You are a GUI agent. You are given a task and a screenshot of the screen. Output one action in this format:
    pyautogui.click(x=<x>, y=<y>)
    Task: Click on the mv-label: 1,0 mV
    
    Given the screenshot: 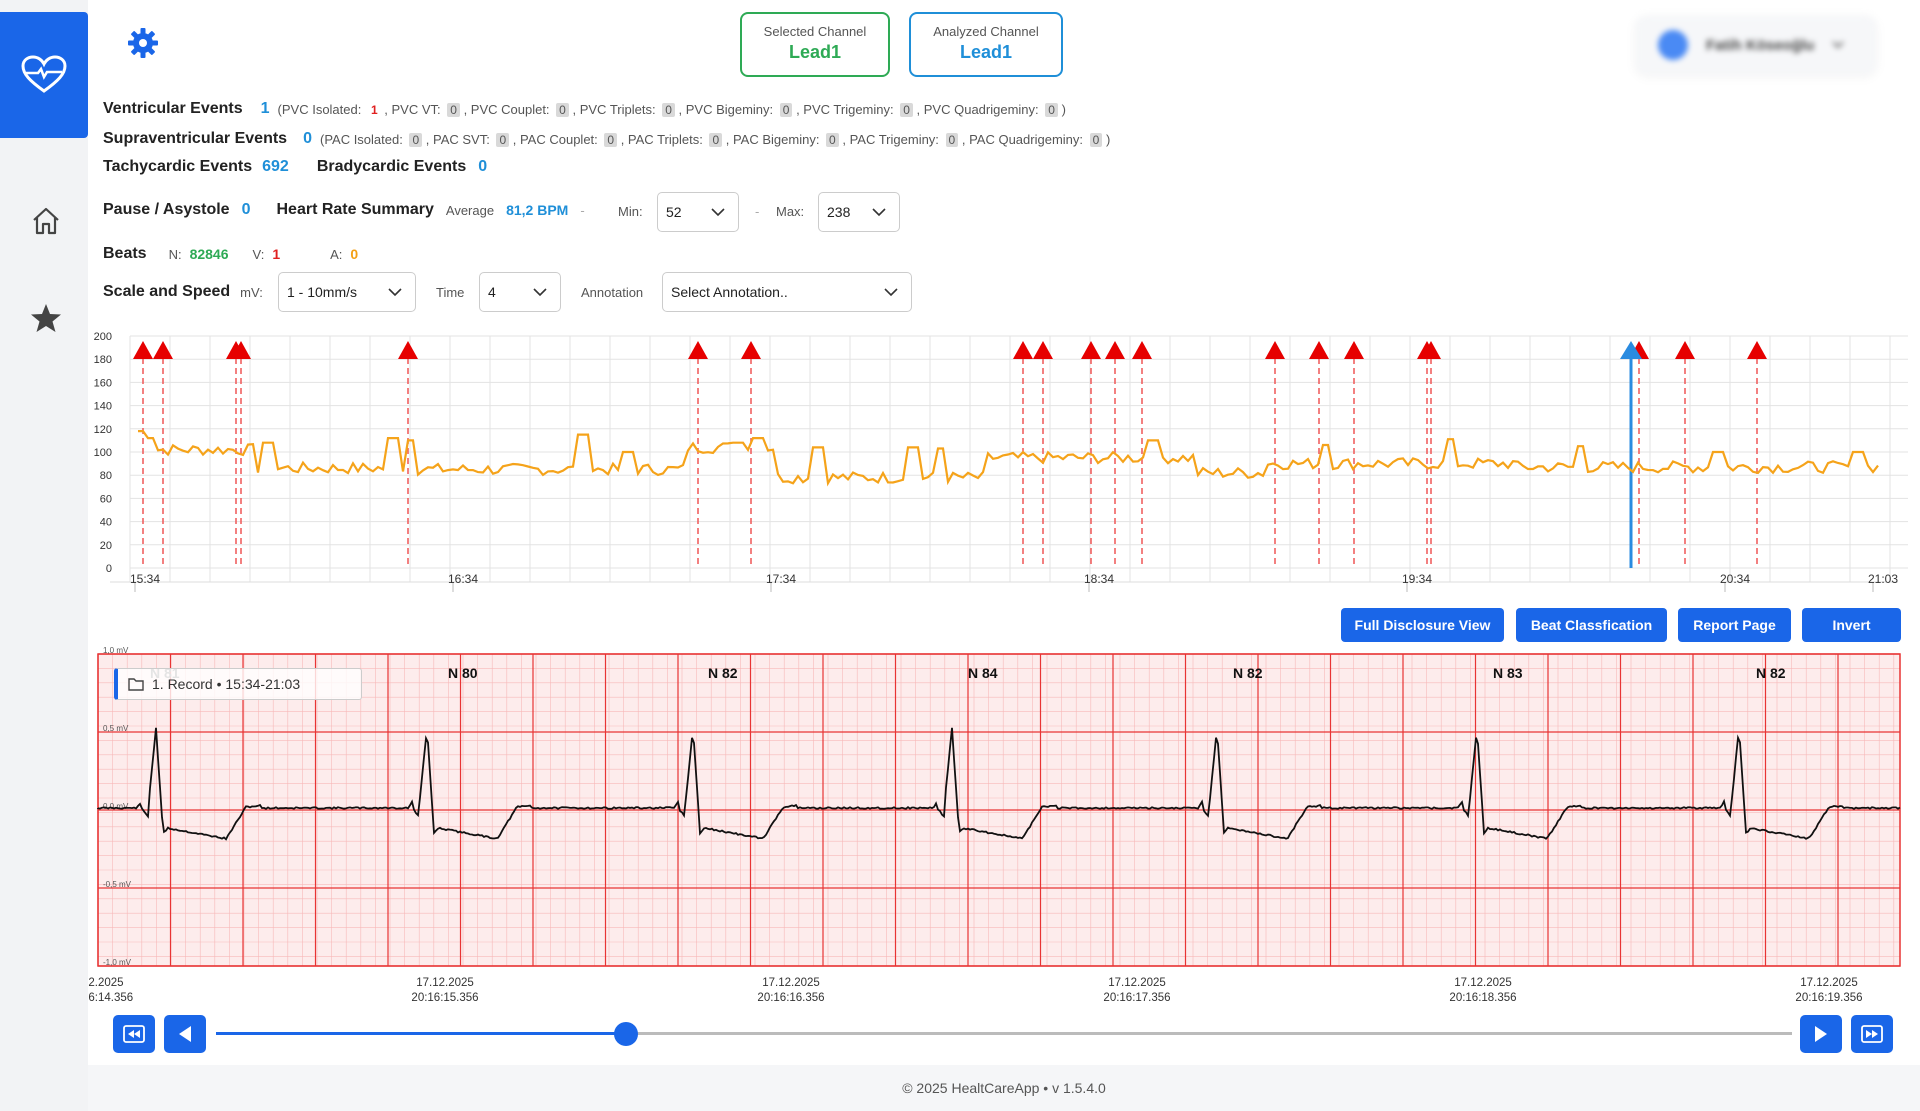 What is the action you would take?
    pyautogui.click(x=116, y=650)
    